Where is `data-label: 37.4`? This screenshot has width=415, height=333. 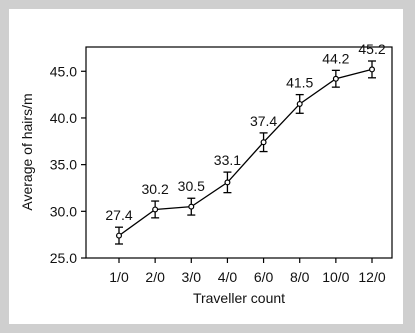
data-label: 37.4 is located at coordinates (263, 121).